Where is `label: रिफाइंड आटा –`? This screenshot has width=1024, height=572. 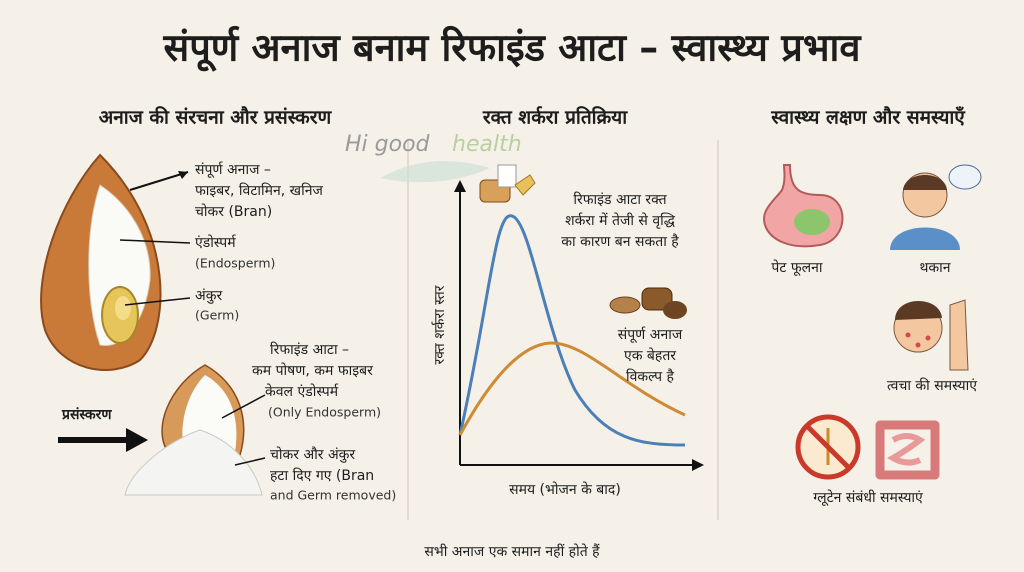
label: रिफाइंड आटा – is located at coordinates (309, 349).